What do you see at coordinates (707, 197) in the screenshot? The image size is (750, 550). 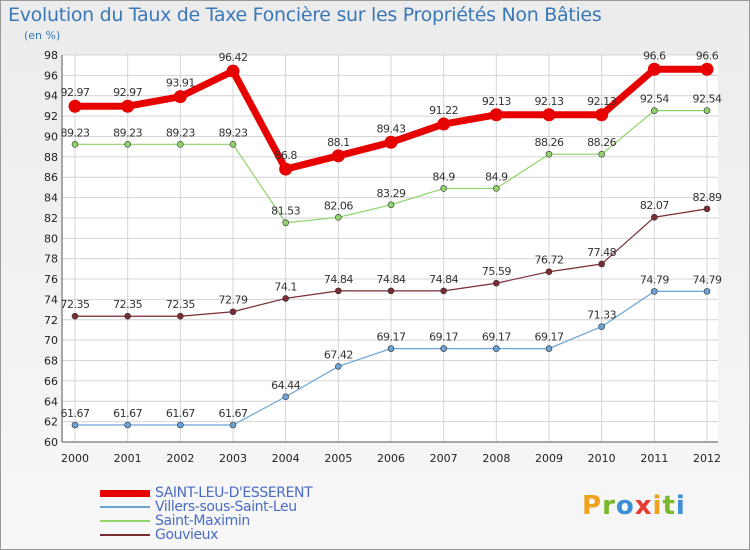 I see `data-label: 82.89` at bounding box center [707, 197].